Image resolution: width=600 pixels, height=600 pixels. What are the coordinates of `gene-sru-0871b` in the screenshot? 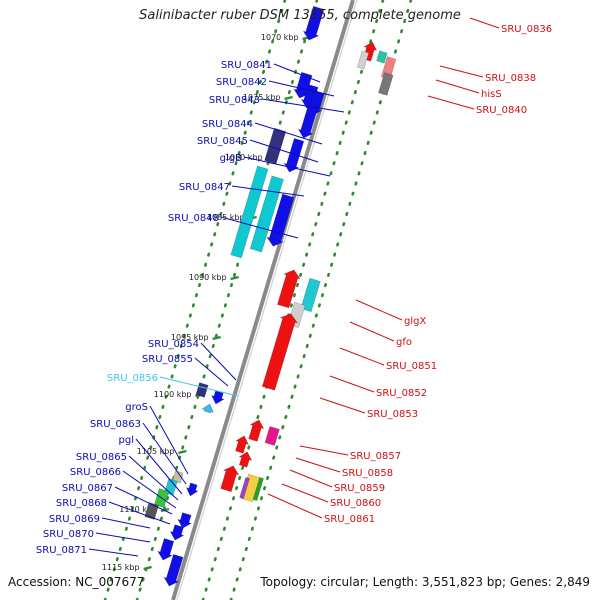 It's located at (173, 570).